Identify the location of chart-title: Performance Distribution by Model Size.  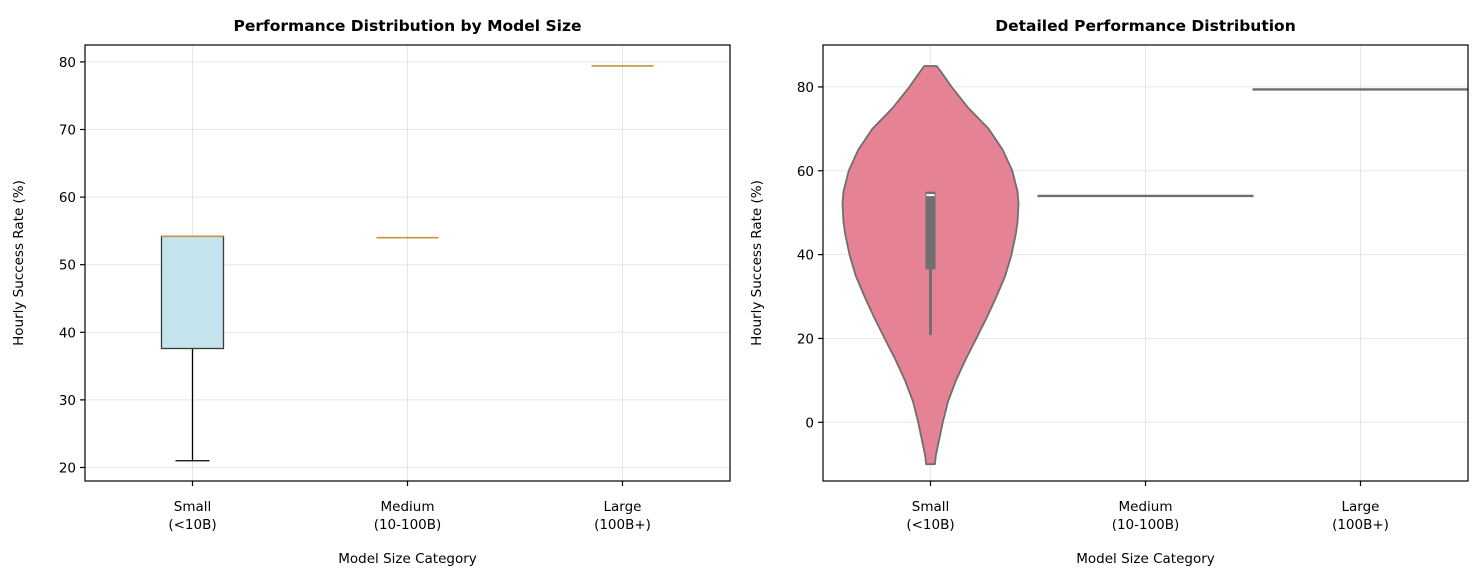
(408, 26).